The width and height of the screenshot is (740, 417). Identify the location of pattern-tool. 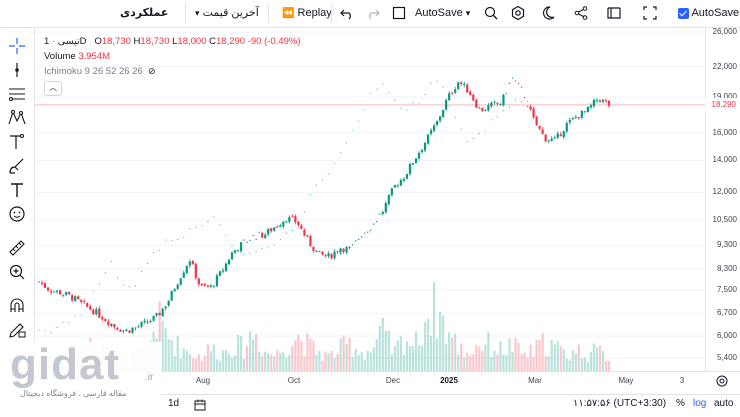
(17, 118).